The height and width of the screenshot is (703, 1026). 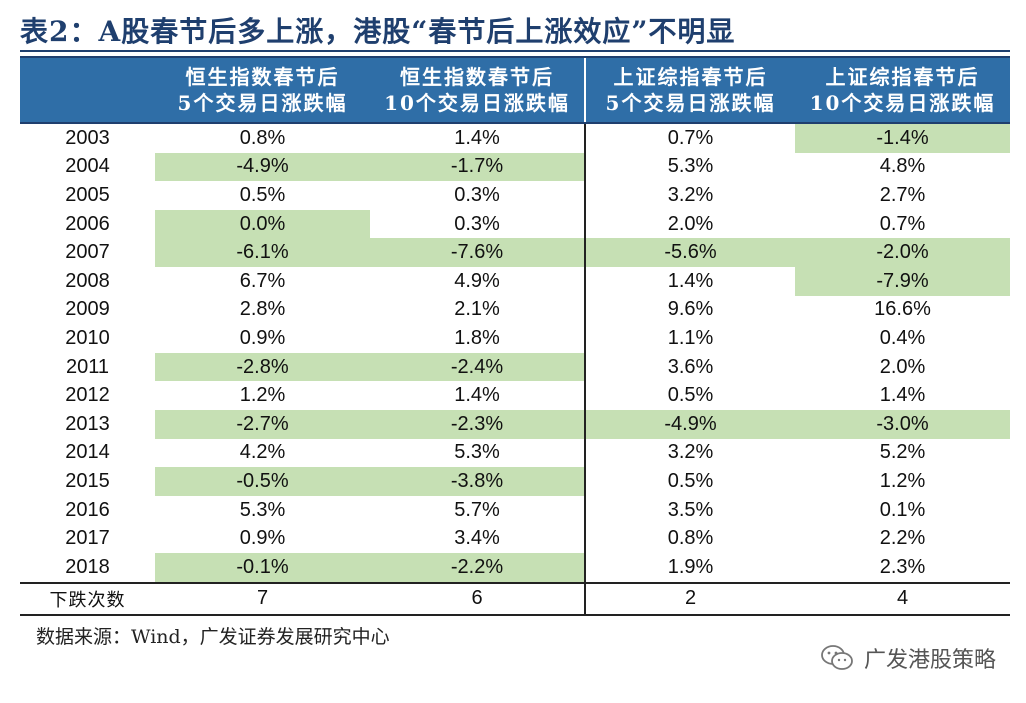 What do you see at coordinates (87, 90) in the screenshot?
I see `header-year` at bounding box center [87, 90].